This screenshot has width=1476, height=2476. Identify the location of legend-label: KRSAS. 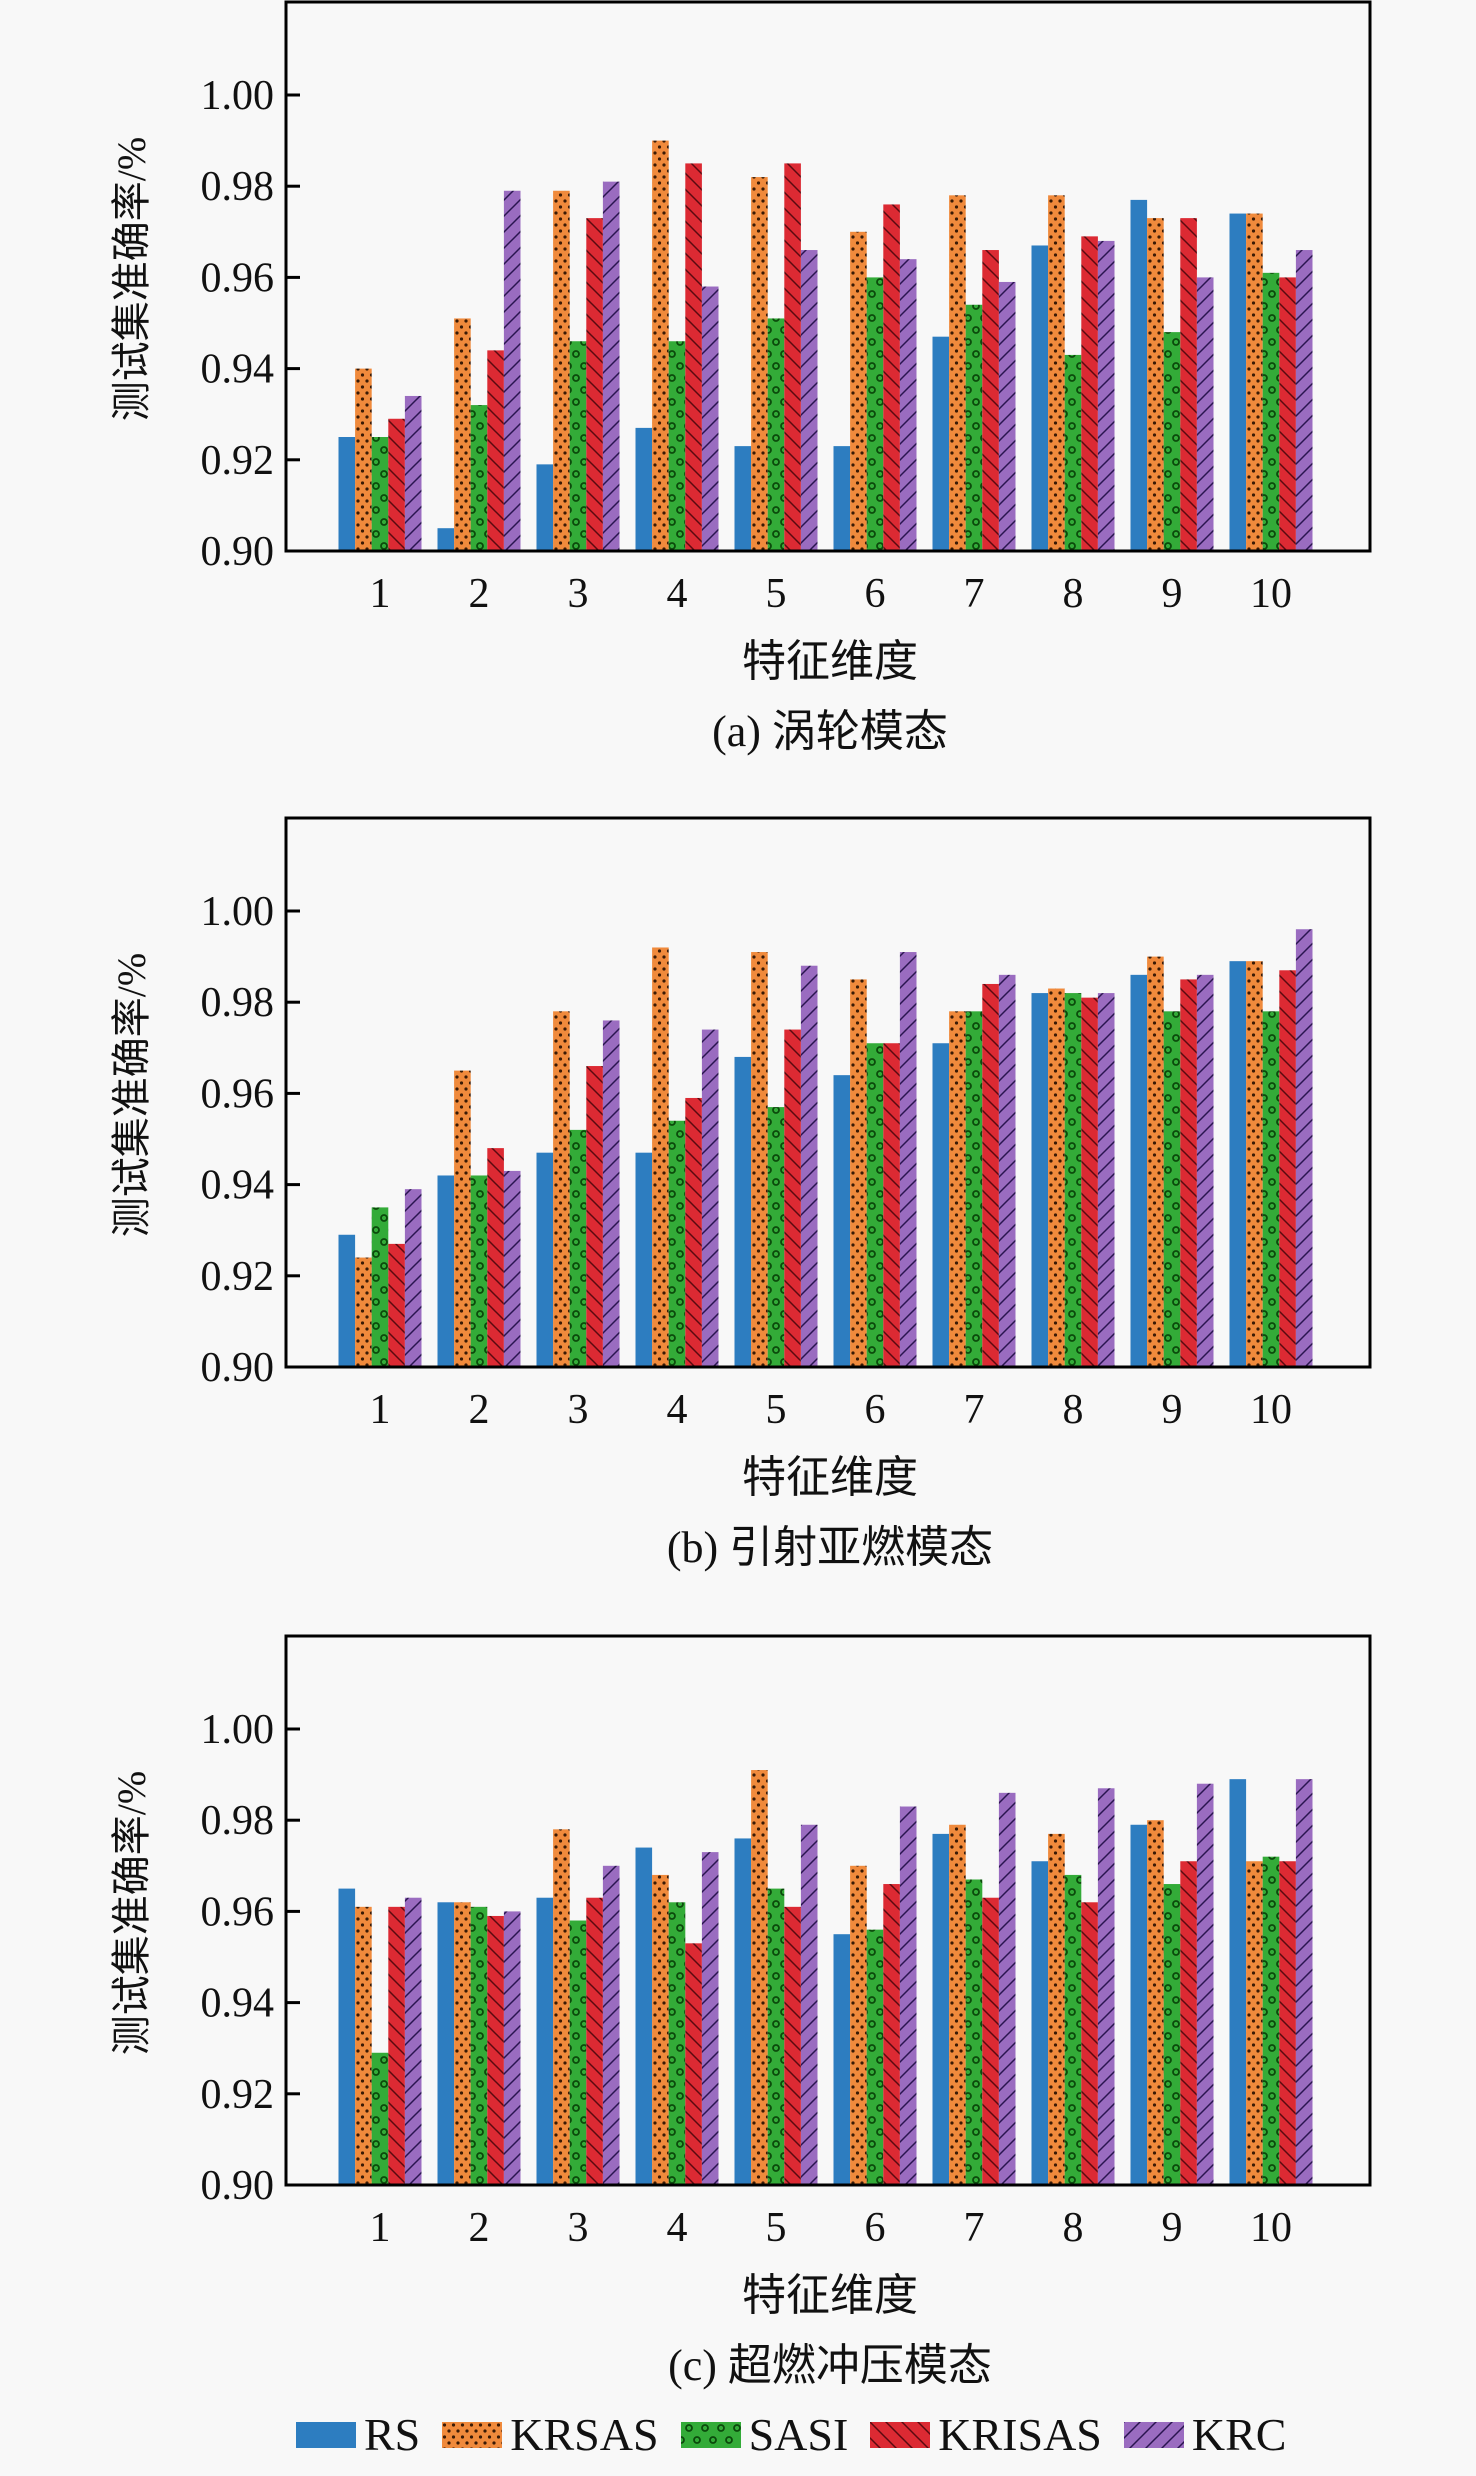
(584, 2434).